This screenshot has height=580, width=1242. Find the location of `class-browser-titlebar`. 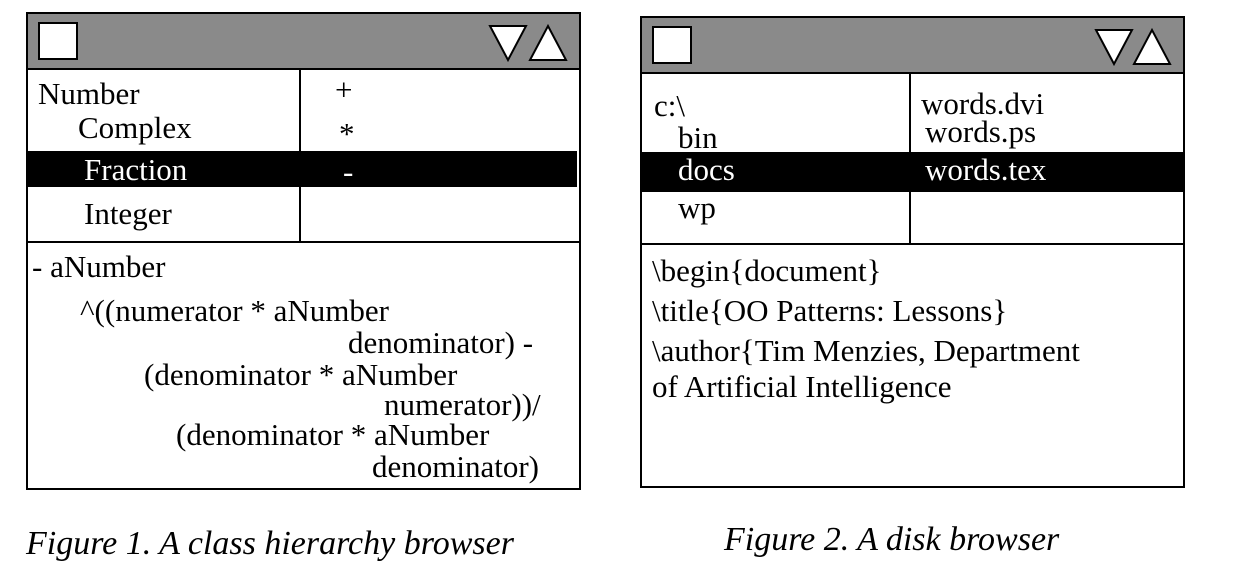

class-browser-titlebar is located at coordinates (303, 42).